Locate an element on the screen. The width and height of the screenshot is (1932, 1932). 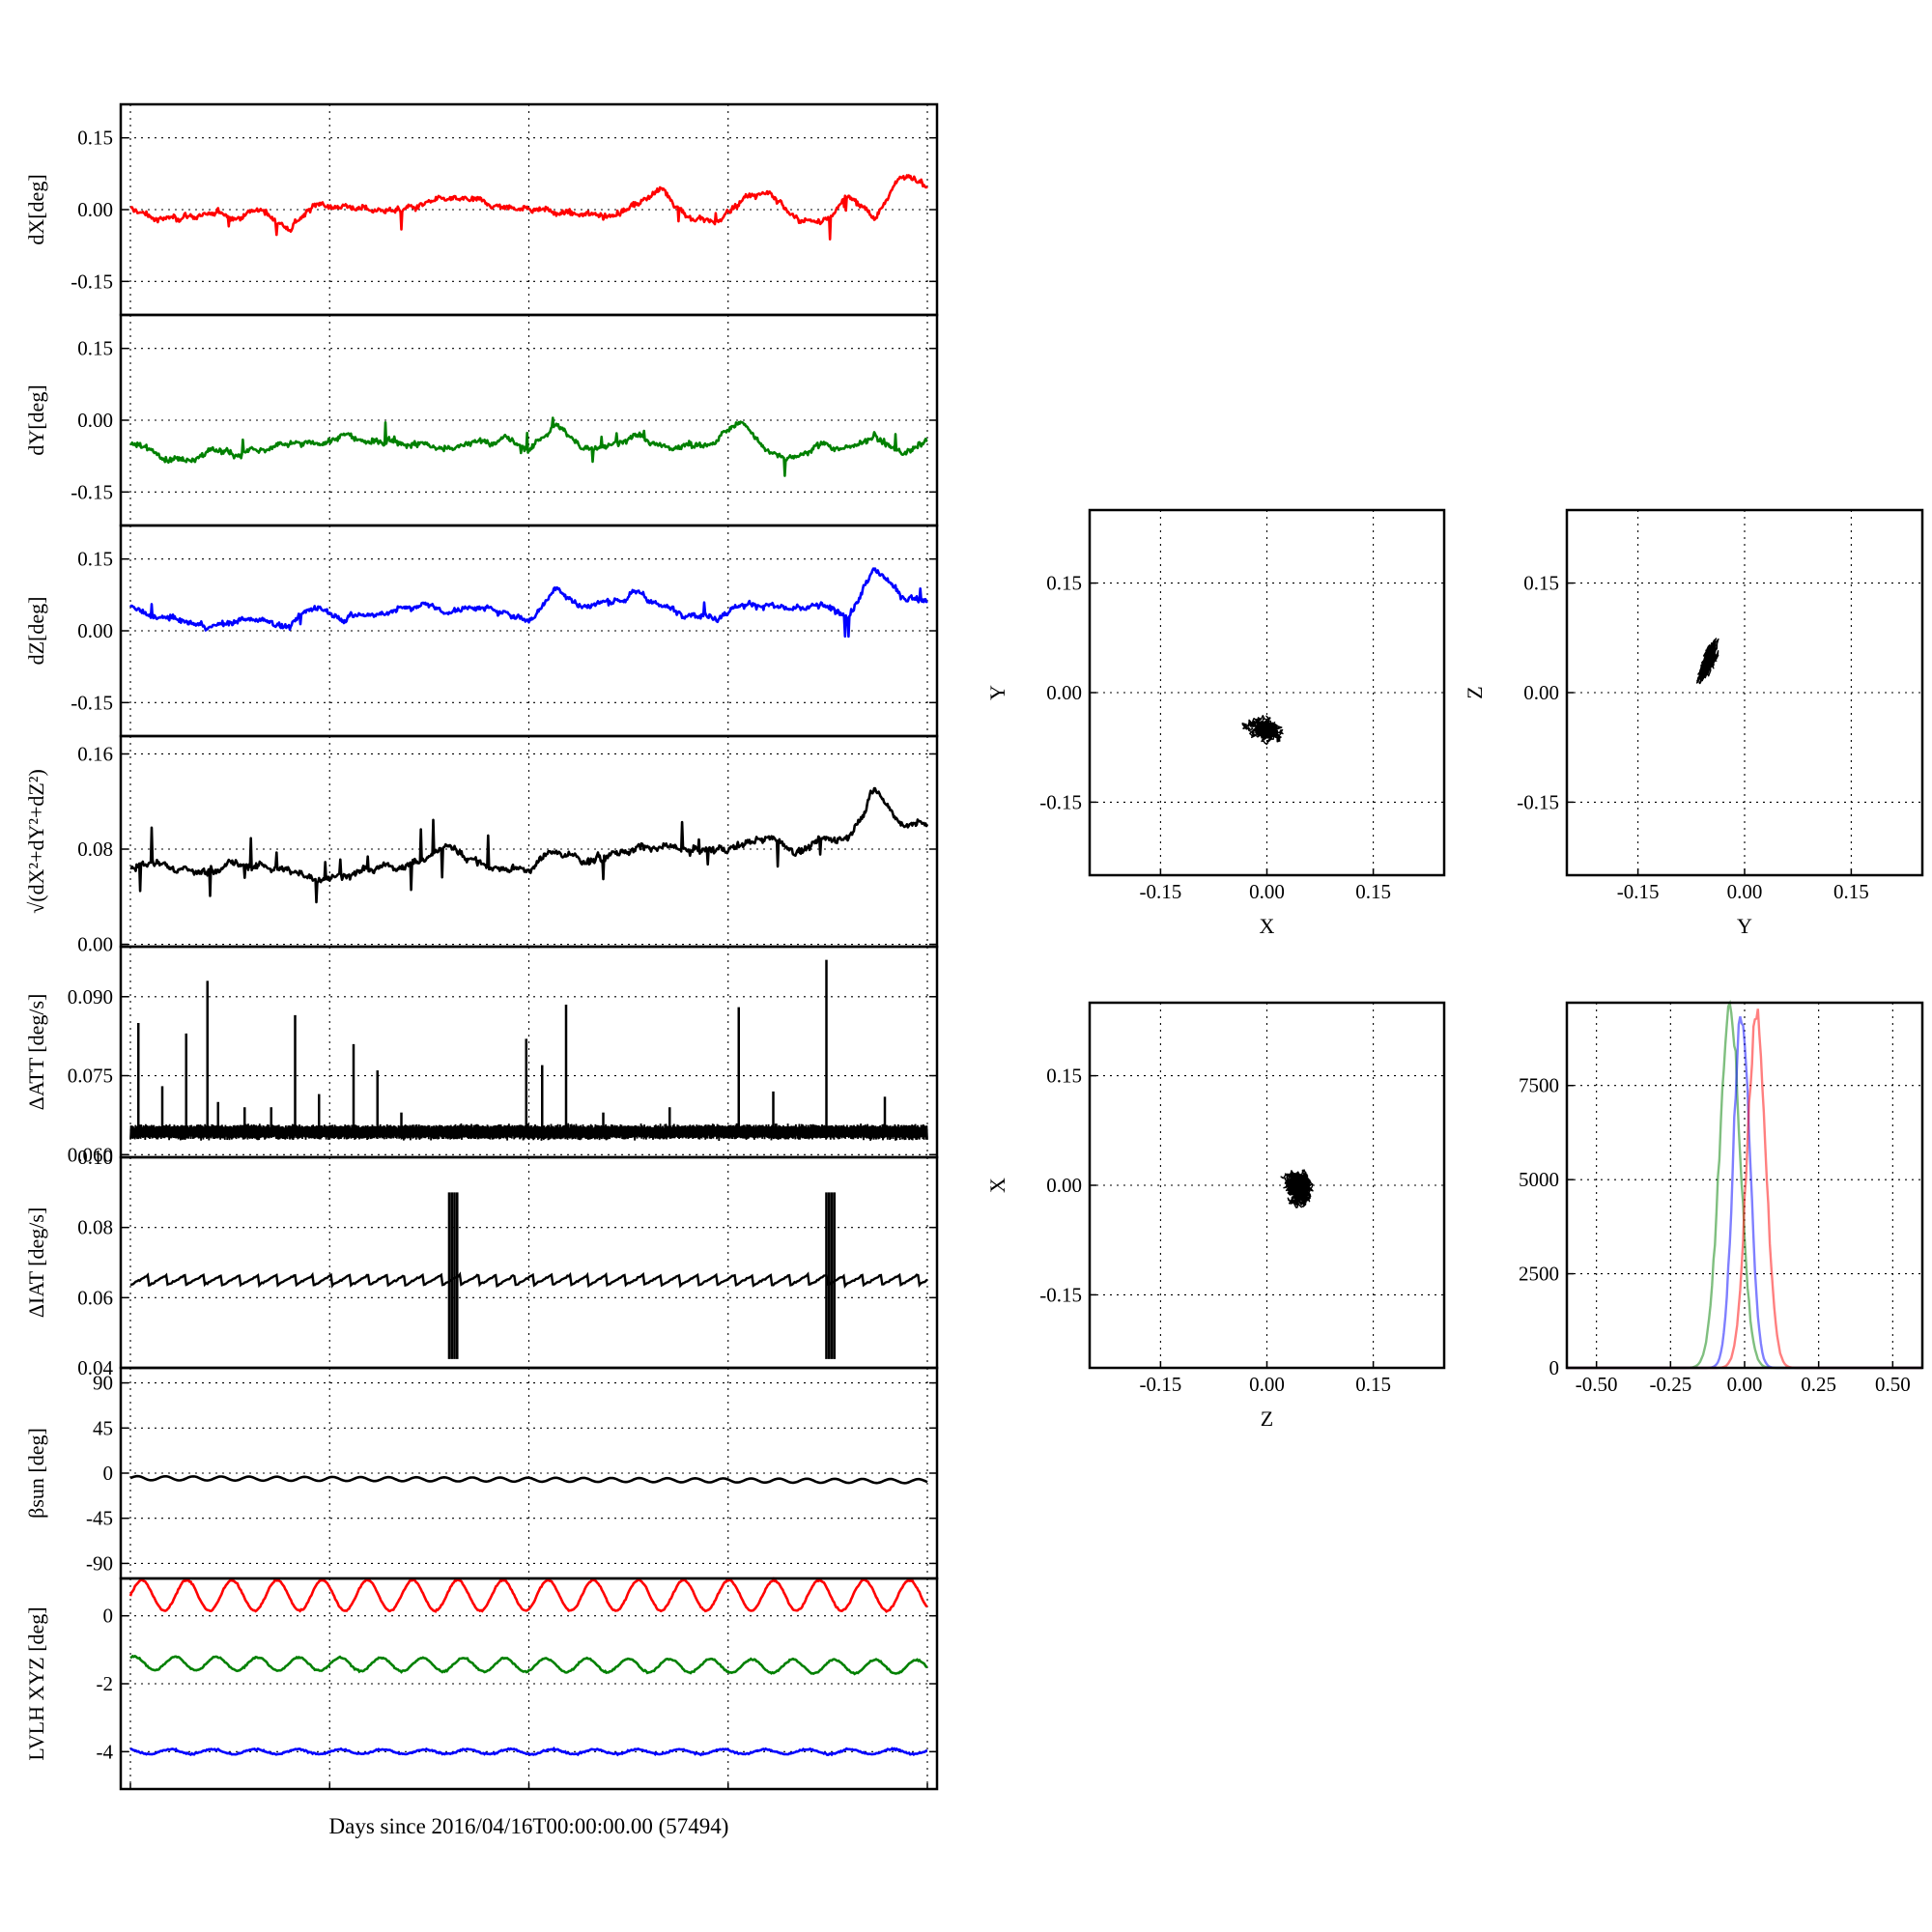
y-axis-label: LVLH XYZ [deg] is located at coordinates (36, 1683).